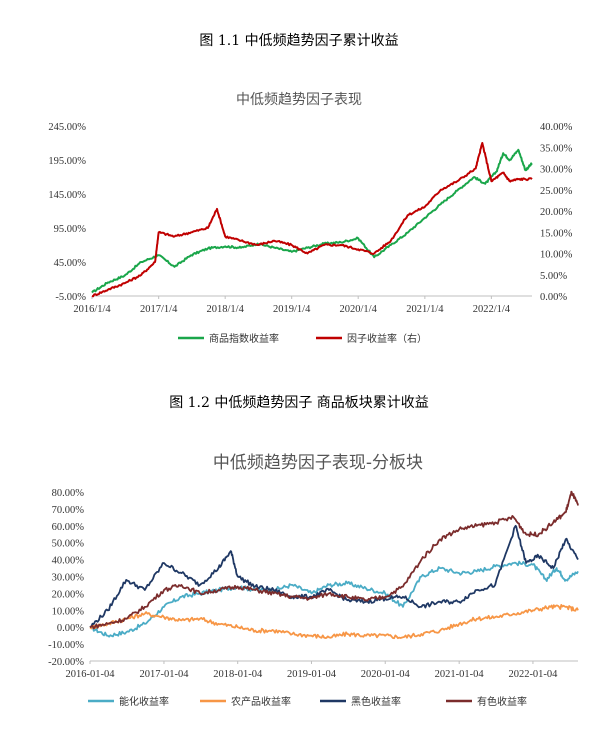 This screenshot has width=598, height=730. I want to click on y-right-tick-label: 40.00%, so click(556, 127).